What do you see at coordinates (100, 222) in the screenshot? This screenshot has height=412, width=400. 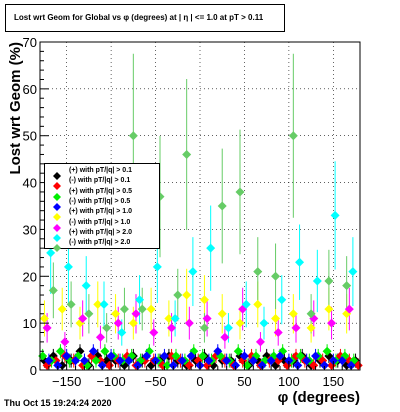 I see `legend-label: (-) with pT/|q| > 1.0` at bounding box center [100, 222].